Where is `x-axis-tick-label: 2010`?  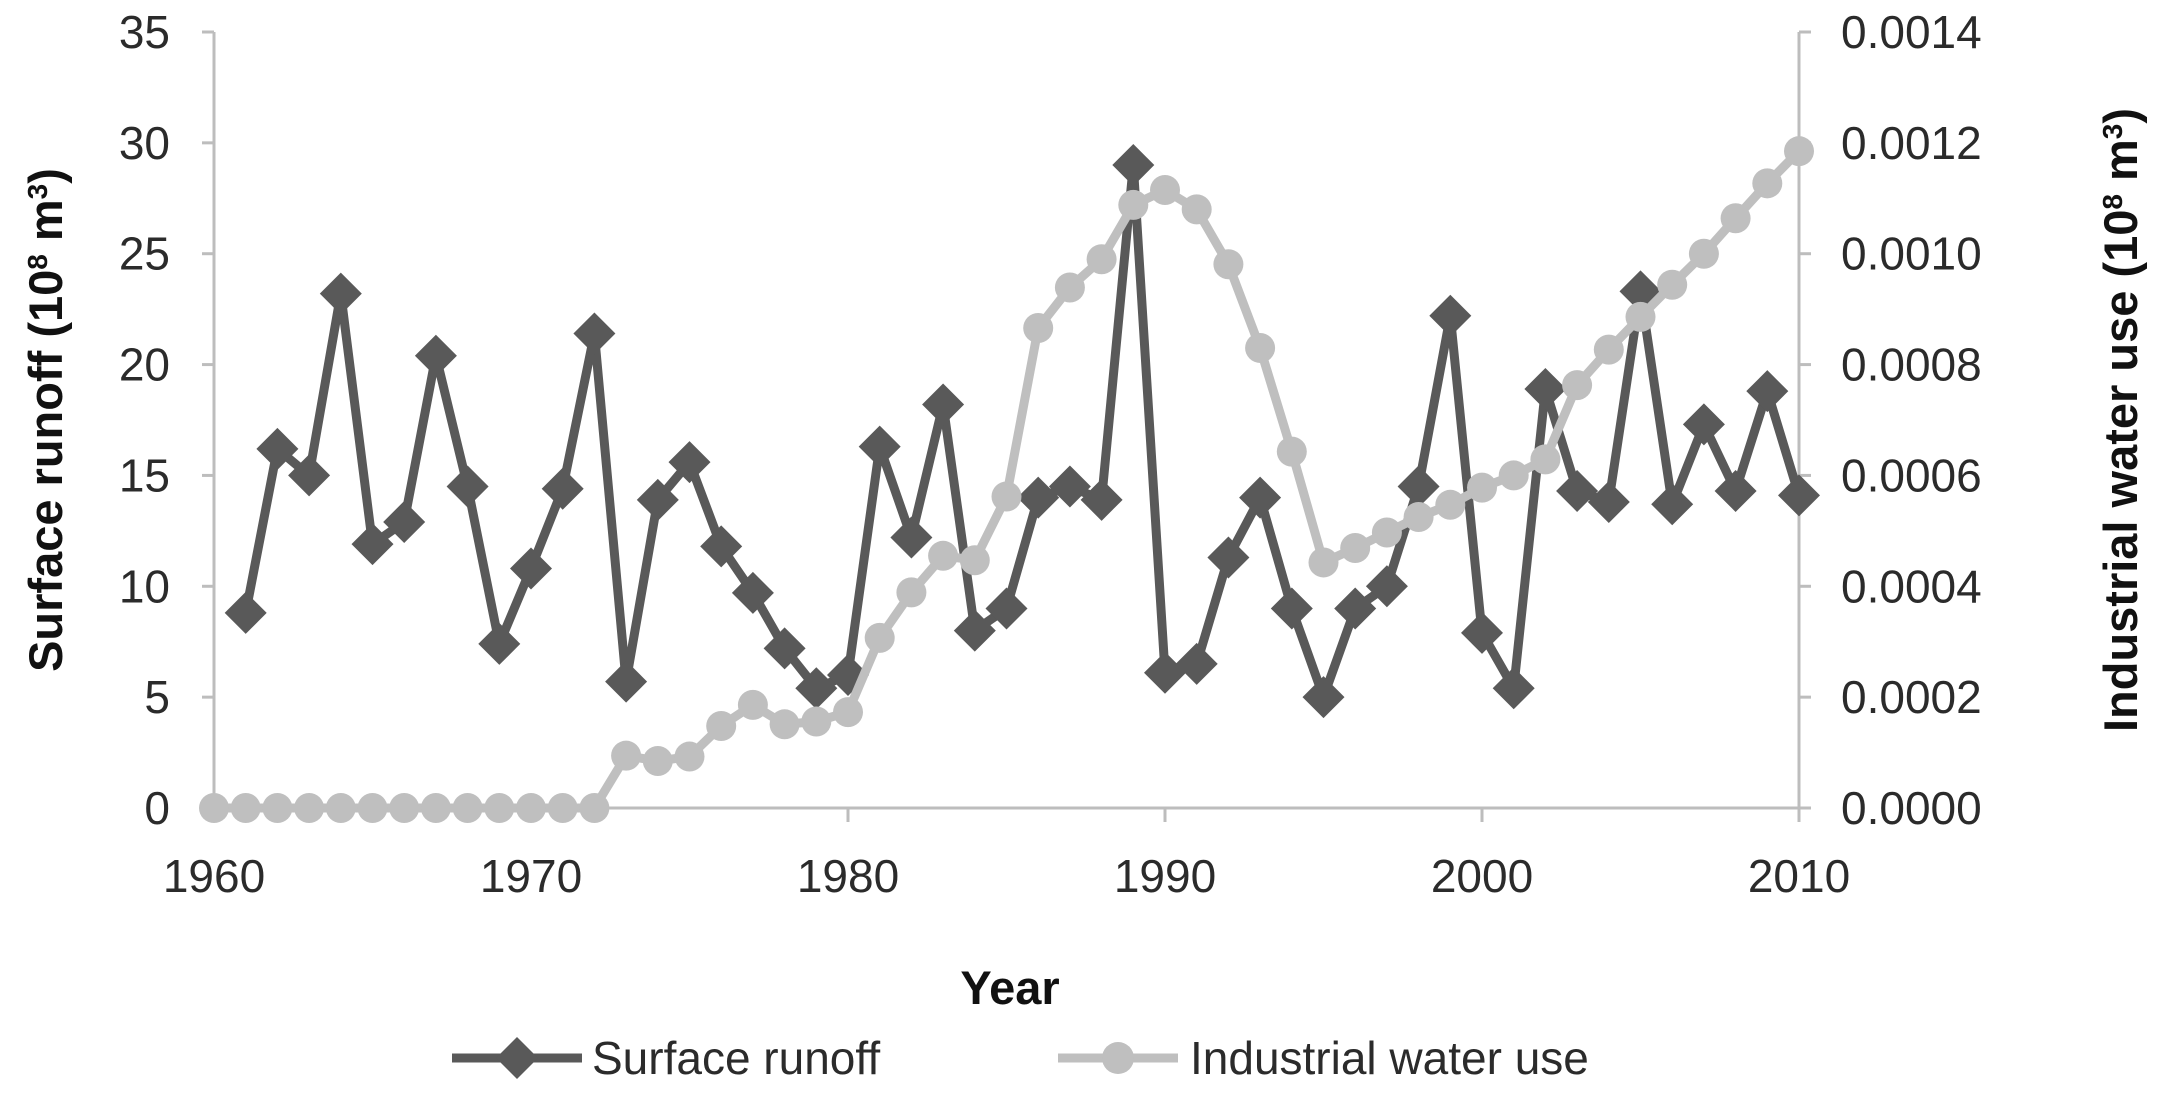
x-axis-tick-label: 2010 is located at coordinates (1799, 876).